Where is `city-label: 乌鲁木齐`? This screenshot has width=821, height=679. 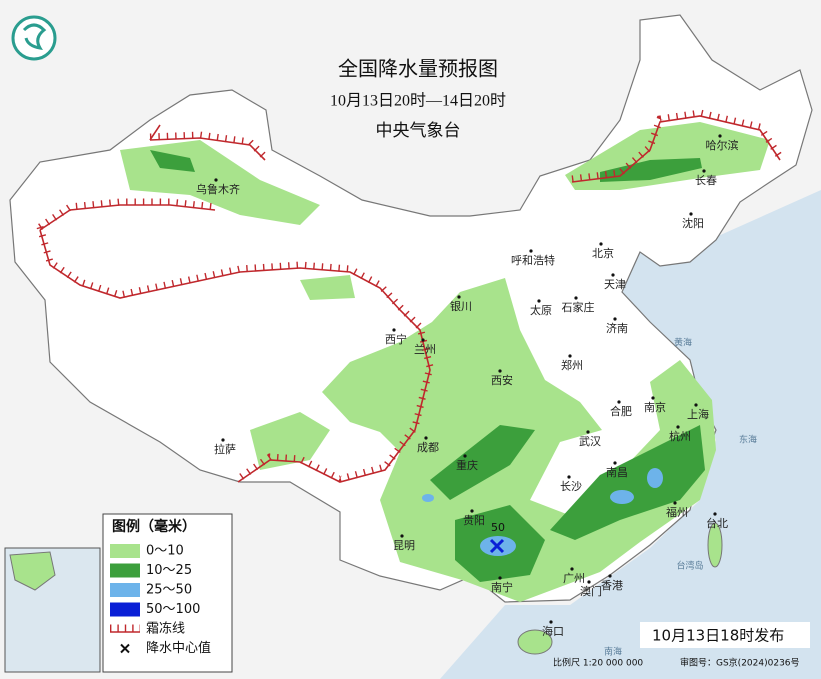
city-label: 乌鲁木齐 is located at coordinates (218, 189).